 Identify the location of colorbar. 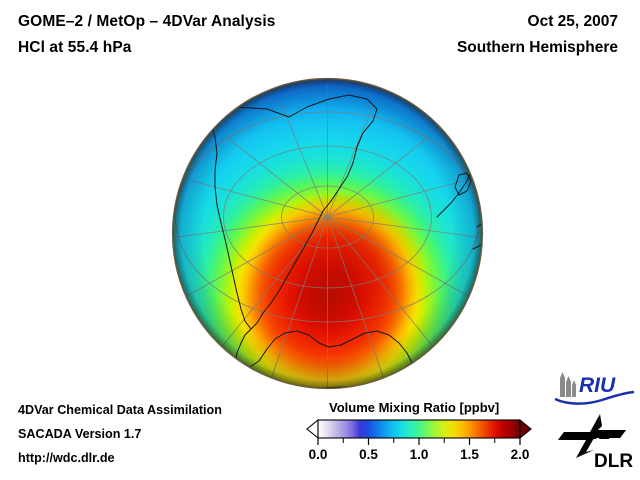
(420, 432).